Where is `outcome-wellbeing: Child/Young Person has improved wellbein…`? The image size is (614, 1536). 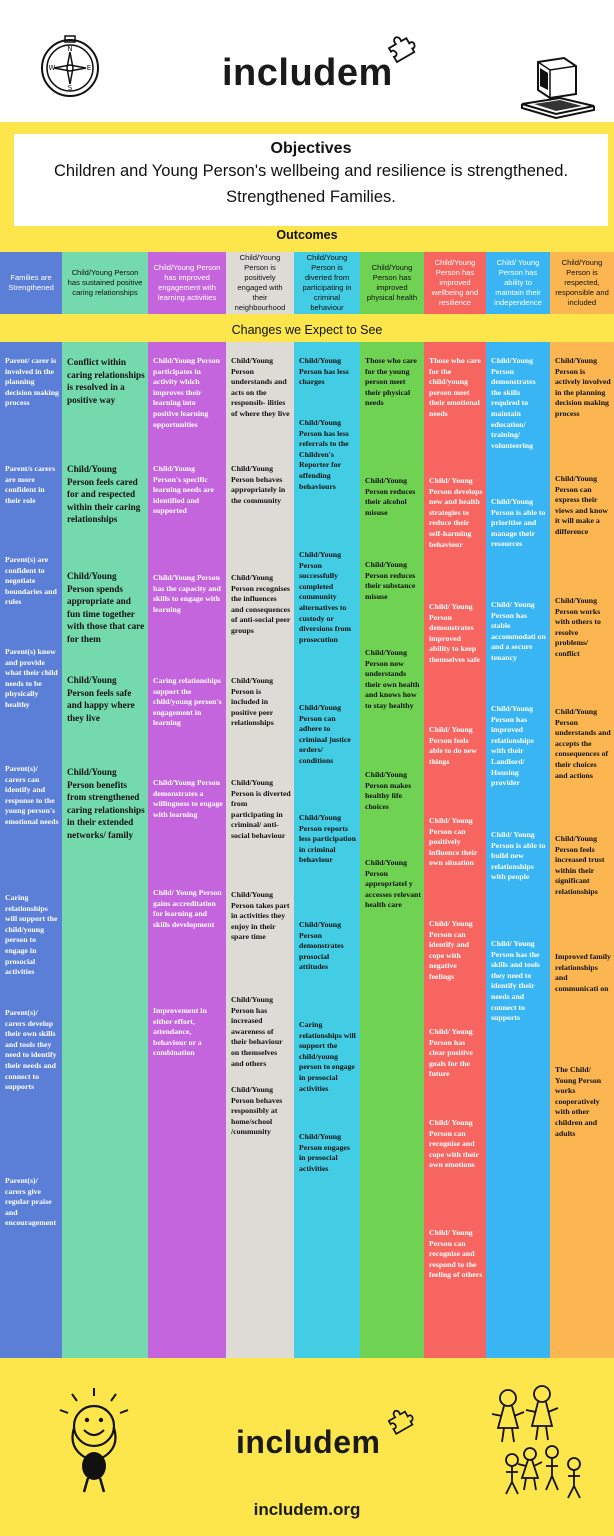 outcome-wellbeing: Child/Young Person has improved wellbein… is located at coordinates (455, 283).